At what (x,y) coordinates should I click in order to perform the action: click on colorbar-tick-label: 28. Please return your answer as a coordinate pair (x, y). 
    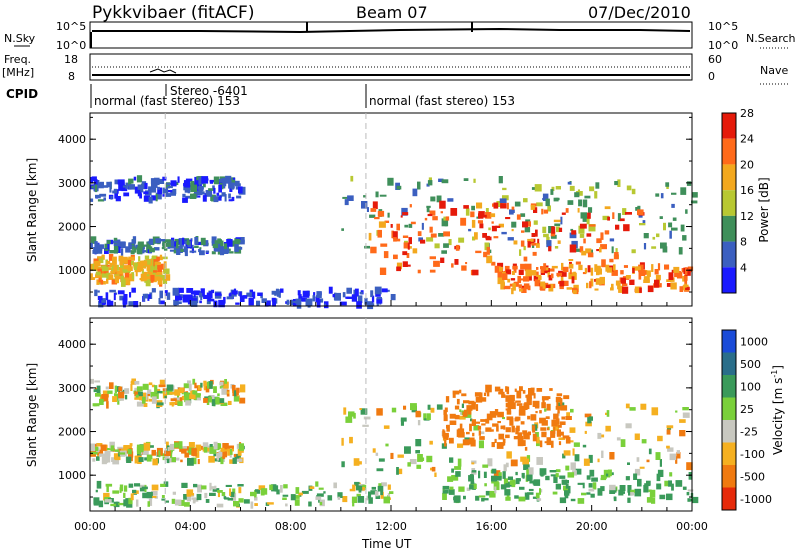
    Looking at the image, I should click on (747, 113).